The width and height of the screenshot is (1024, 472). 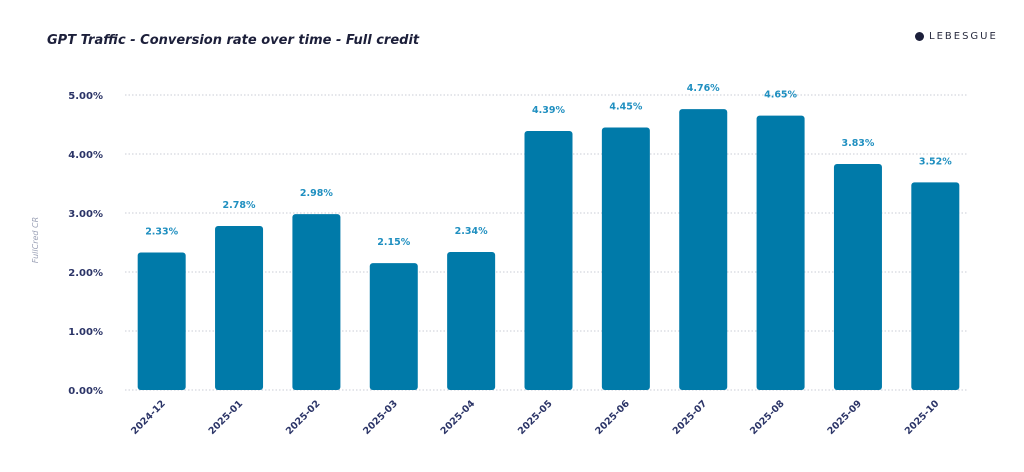 What do you see at coordinates (844, 417) in the screenshot?
I see `x-tick-label: 2025-09` at bounding box center [844, 417].